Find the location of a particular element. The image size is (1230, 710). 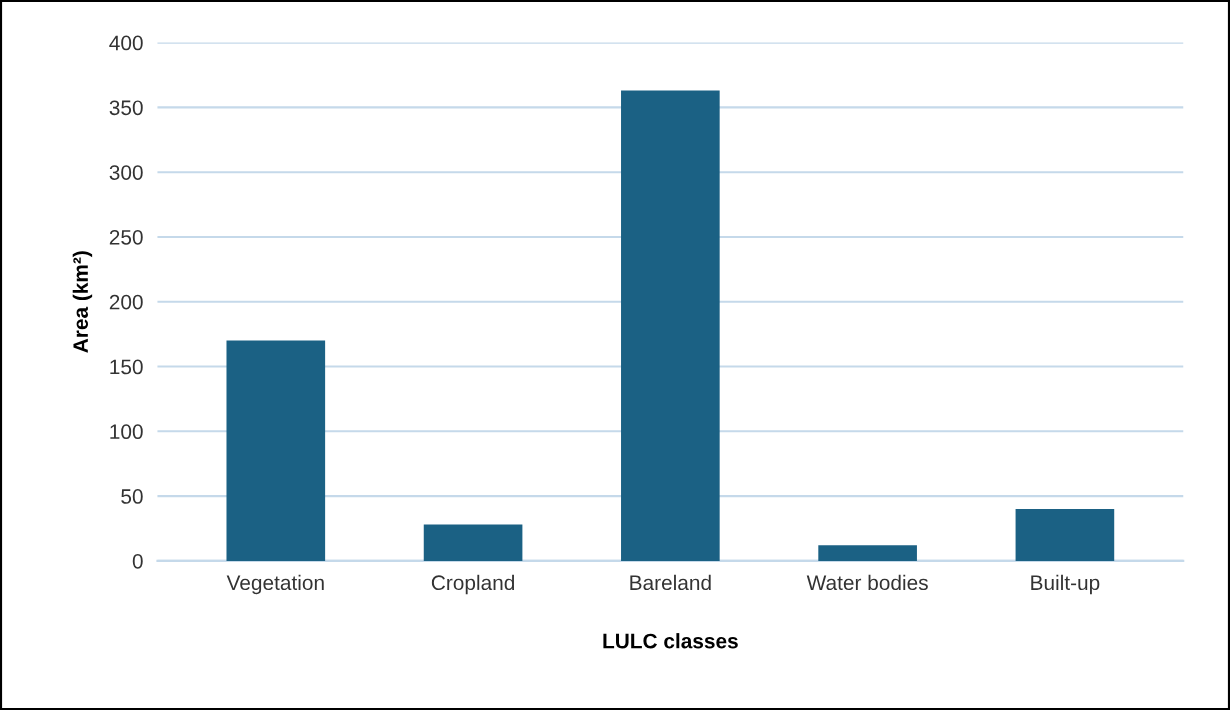

y-tick-label: 350 is located at coordinates (126, 108).